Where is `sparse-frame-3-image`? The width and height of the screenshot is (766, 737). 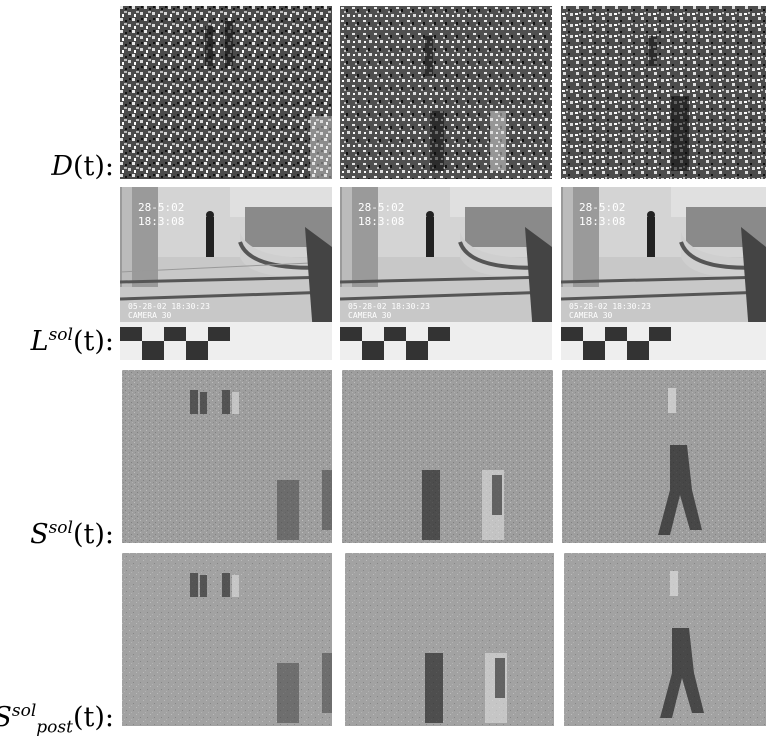 sparse-frame-3-image is located at coordinates (664, 456).